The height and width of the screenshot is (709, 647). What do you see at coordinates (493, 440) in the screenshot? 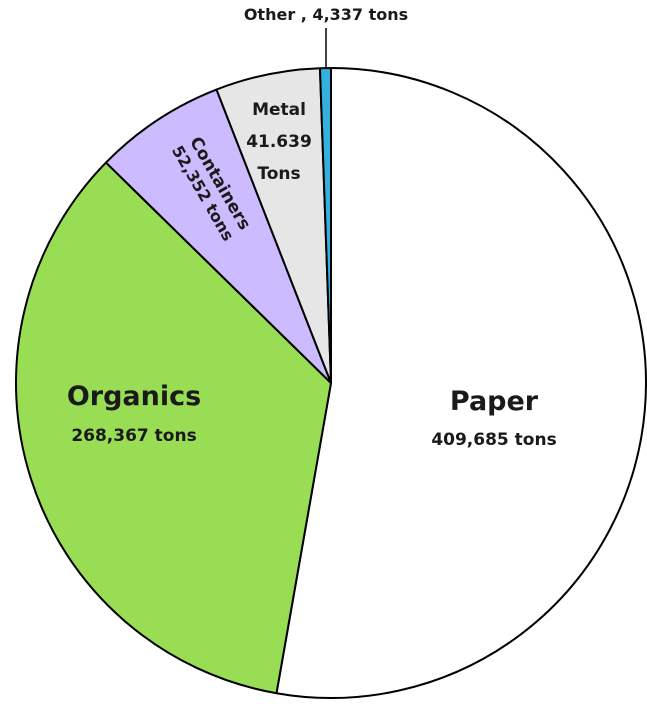
I see `paper-value-label: 409,685 tons` at bounding box center [493, 440].